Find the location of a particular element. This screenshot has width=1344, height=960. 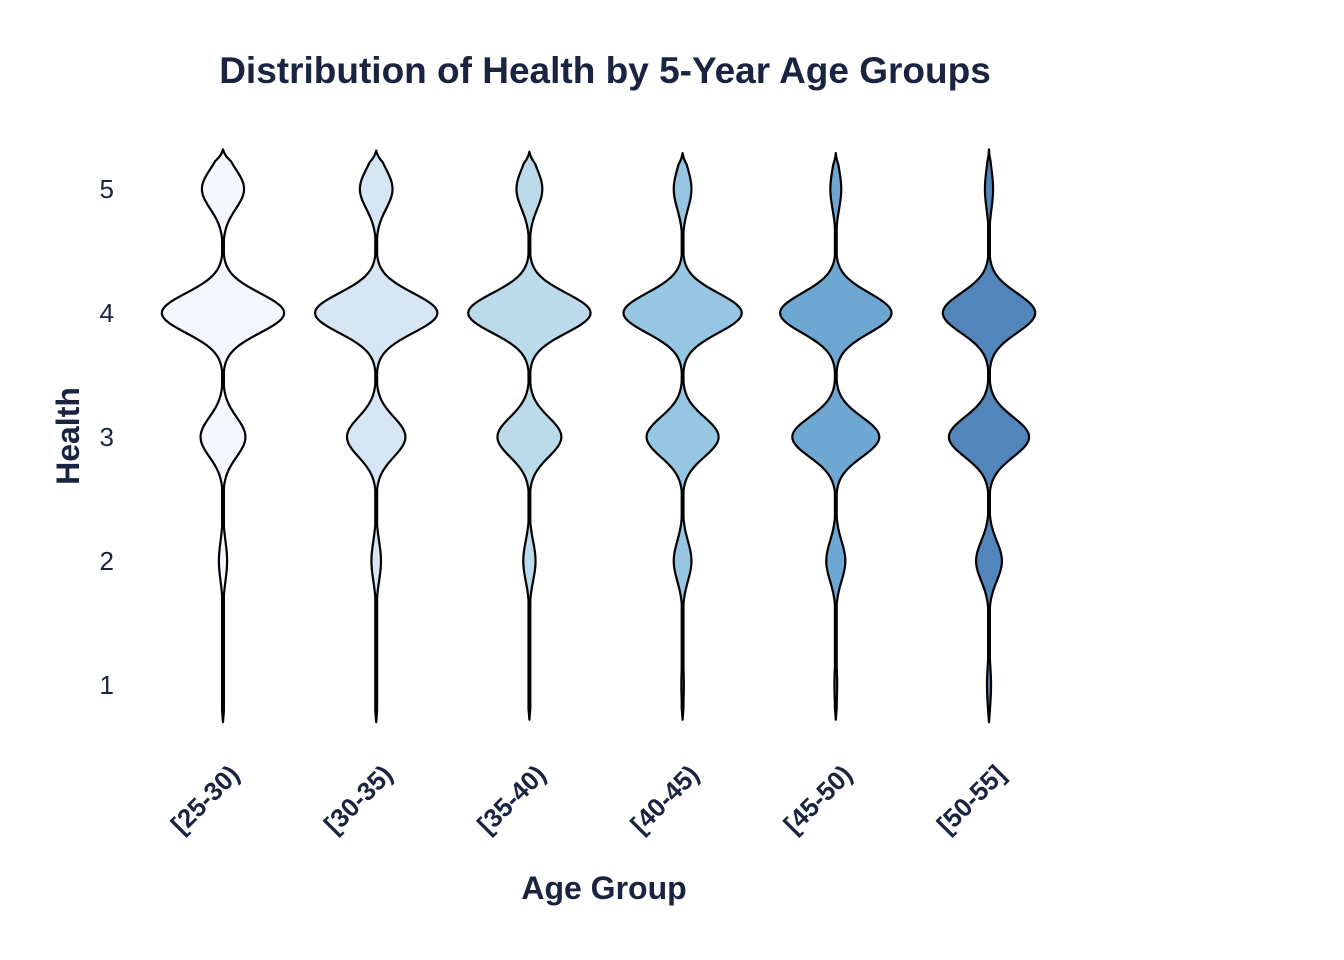

x-tick-label: [50-55] is located at coordinates (971, 799).